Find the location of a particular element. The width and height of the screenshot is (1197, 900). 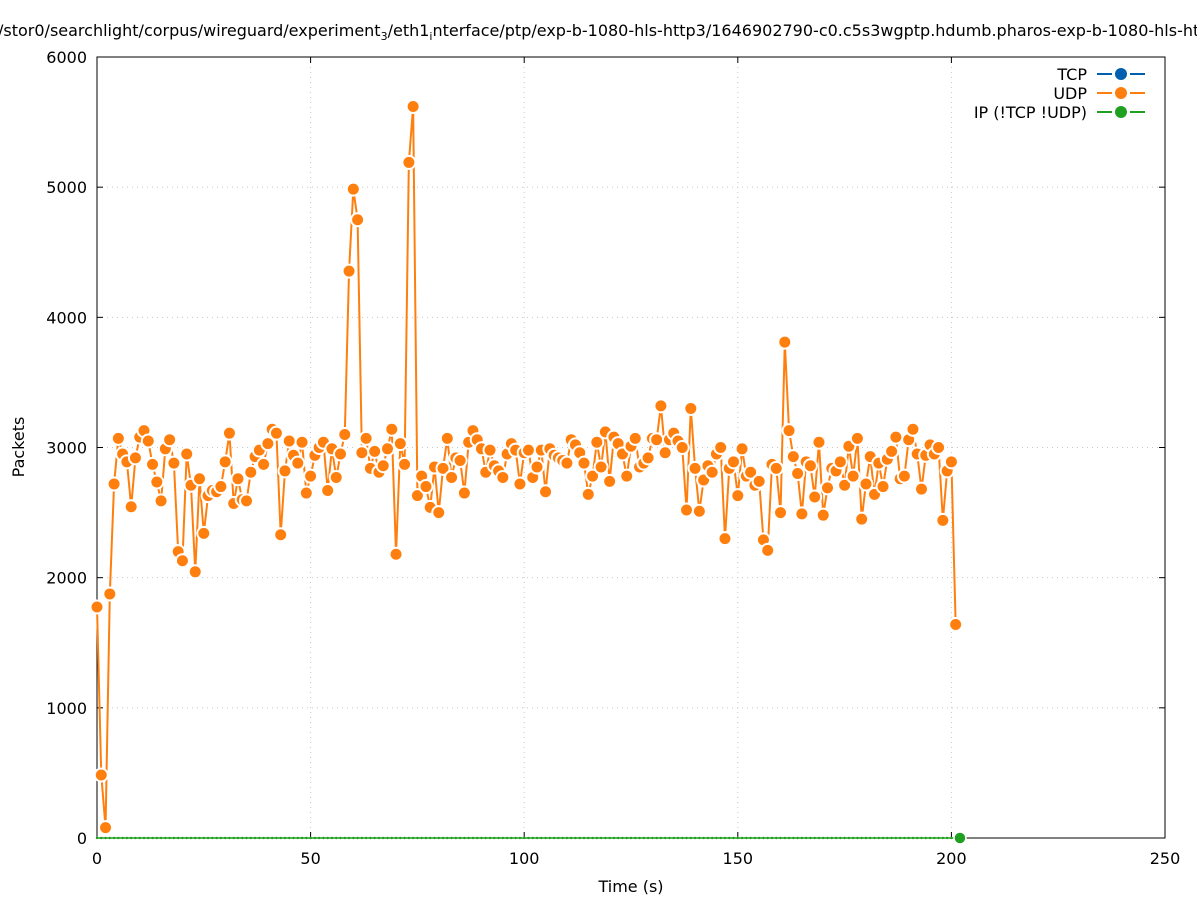

y-tick-label: 6000 is located at coordinates (66, 57).